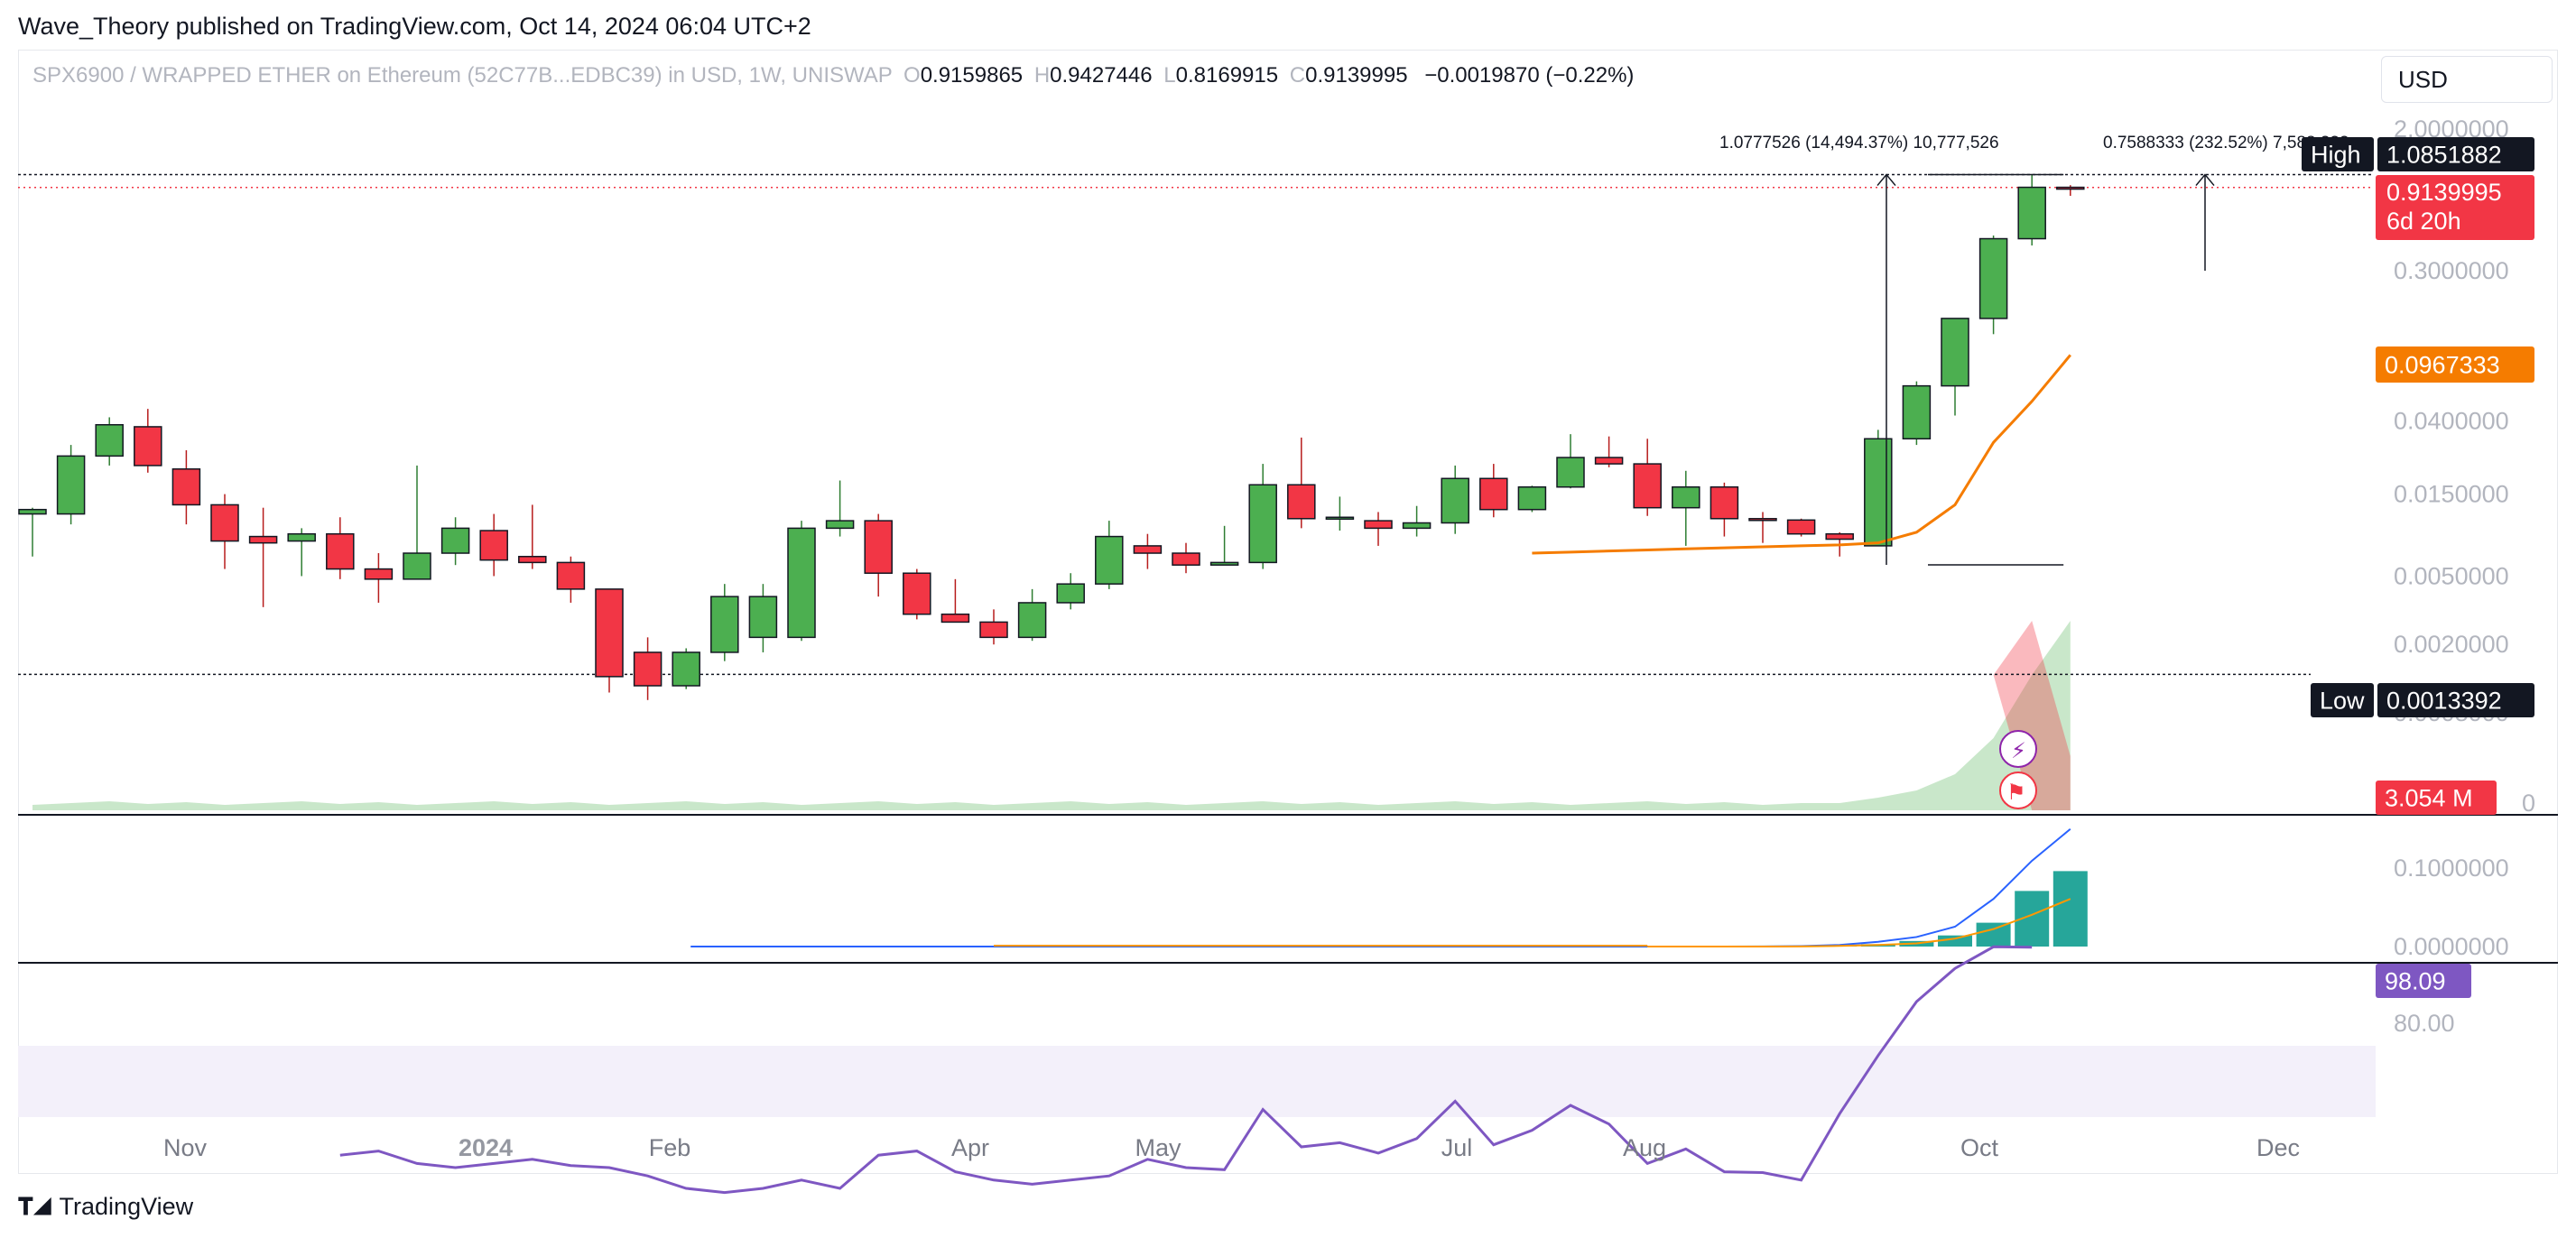 The width and height of the screenshot is (2576, 1238). What do you see at coordinates (2455, 154) in the screenshot?
I see `high-value-tag-bg` at bounding box center [2455, 154].